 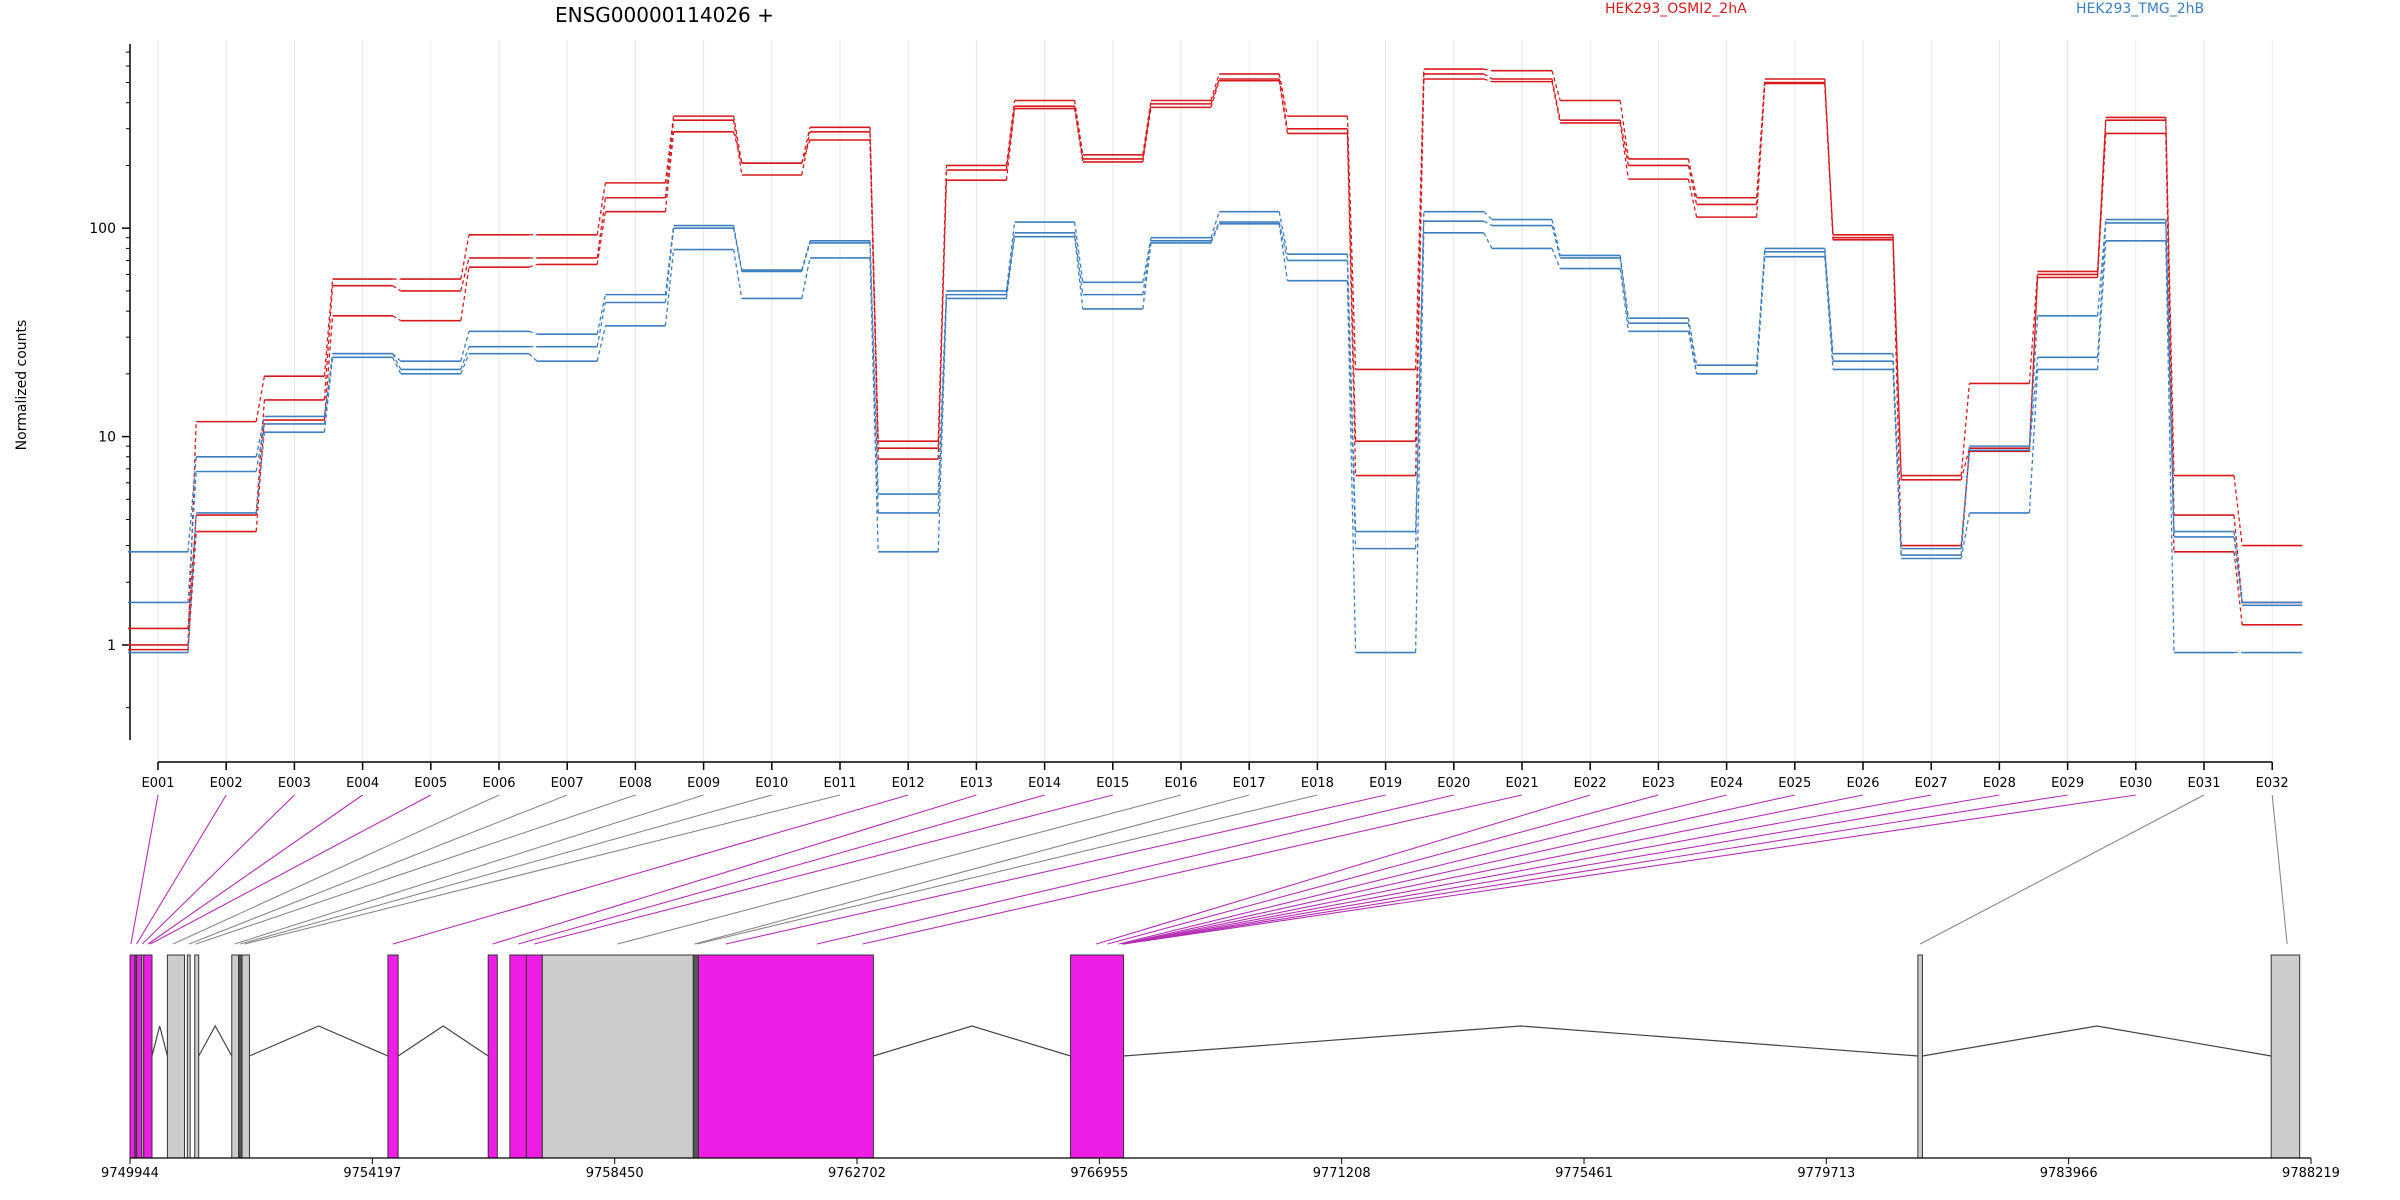 I want to click on coord-tick-label: 9758450, so click(x=615, y=1173).